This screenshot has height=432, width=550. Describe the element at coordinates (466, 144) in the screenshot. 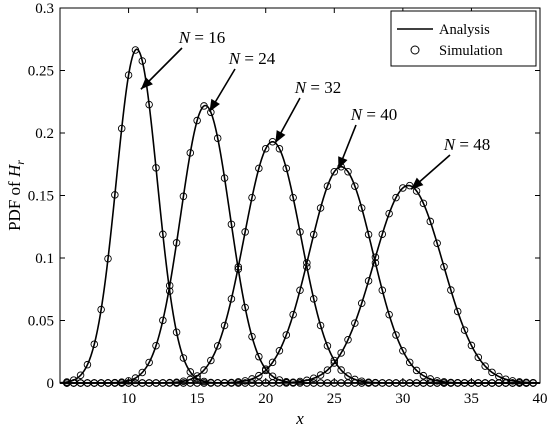

I see `annotation-label-n48: N = 48` at that location.